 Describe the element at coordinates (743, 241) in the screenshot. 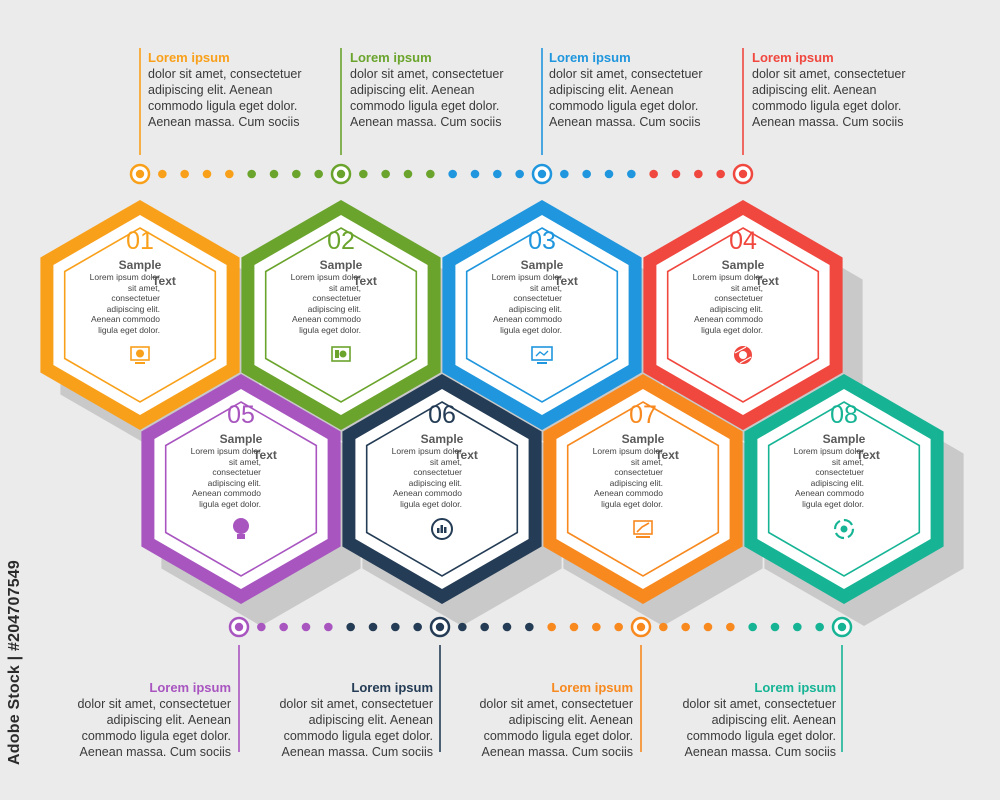

I see `hexagon-number: 04` at that location.